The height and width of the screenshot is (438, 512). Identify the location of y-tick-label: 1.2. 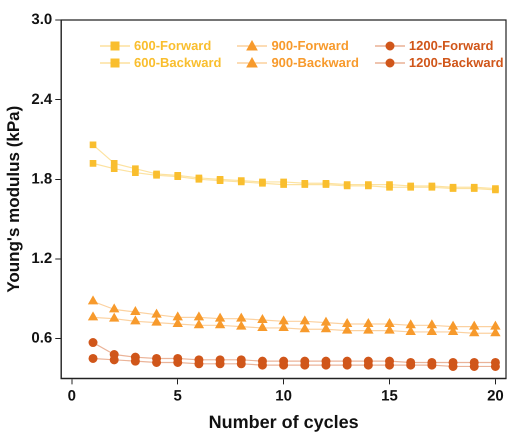
(41, 259).